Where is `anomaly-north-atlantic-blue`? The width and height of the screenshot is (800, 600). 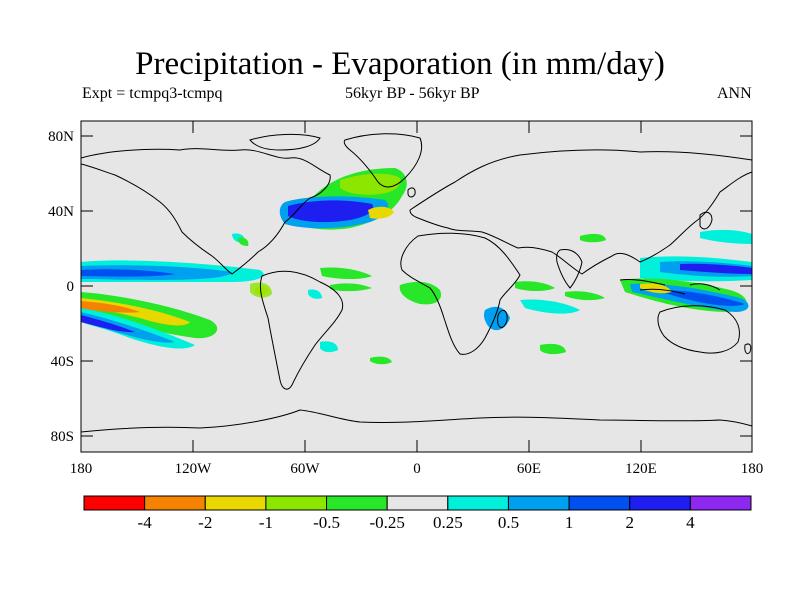 anomaly-north-atlantic-blue is located at coordinates (331, 211).